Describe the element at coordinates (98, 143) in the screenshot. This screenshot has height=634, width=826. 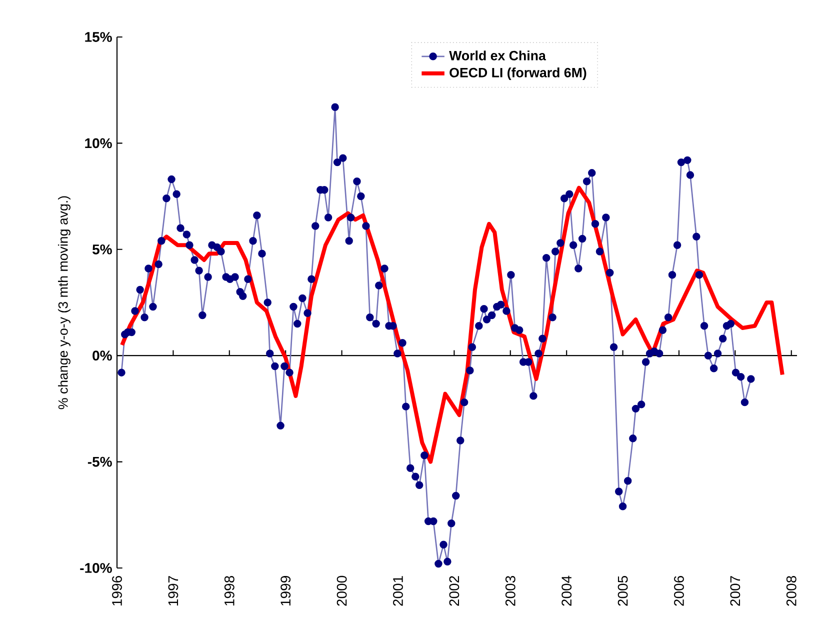
I see `y-tick-label: 10%` at that location.